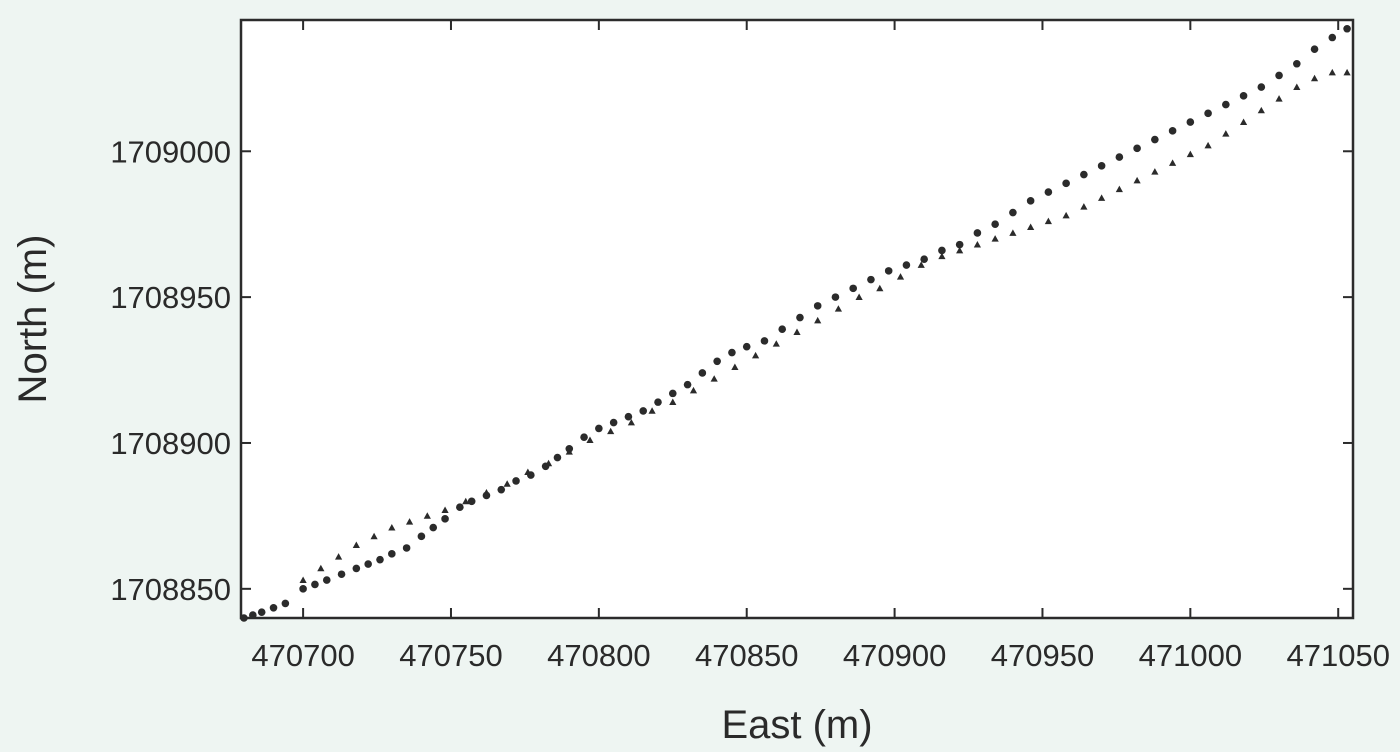 Image resolution: width=1400 pixels, height=752 pixels. I want to click on y-tick-label: 1708950, so click(170, 297).